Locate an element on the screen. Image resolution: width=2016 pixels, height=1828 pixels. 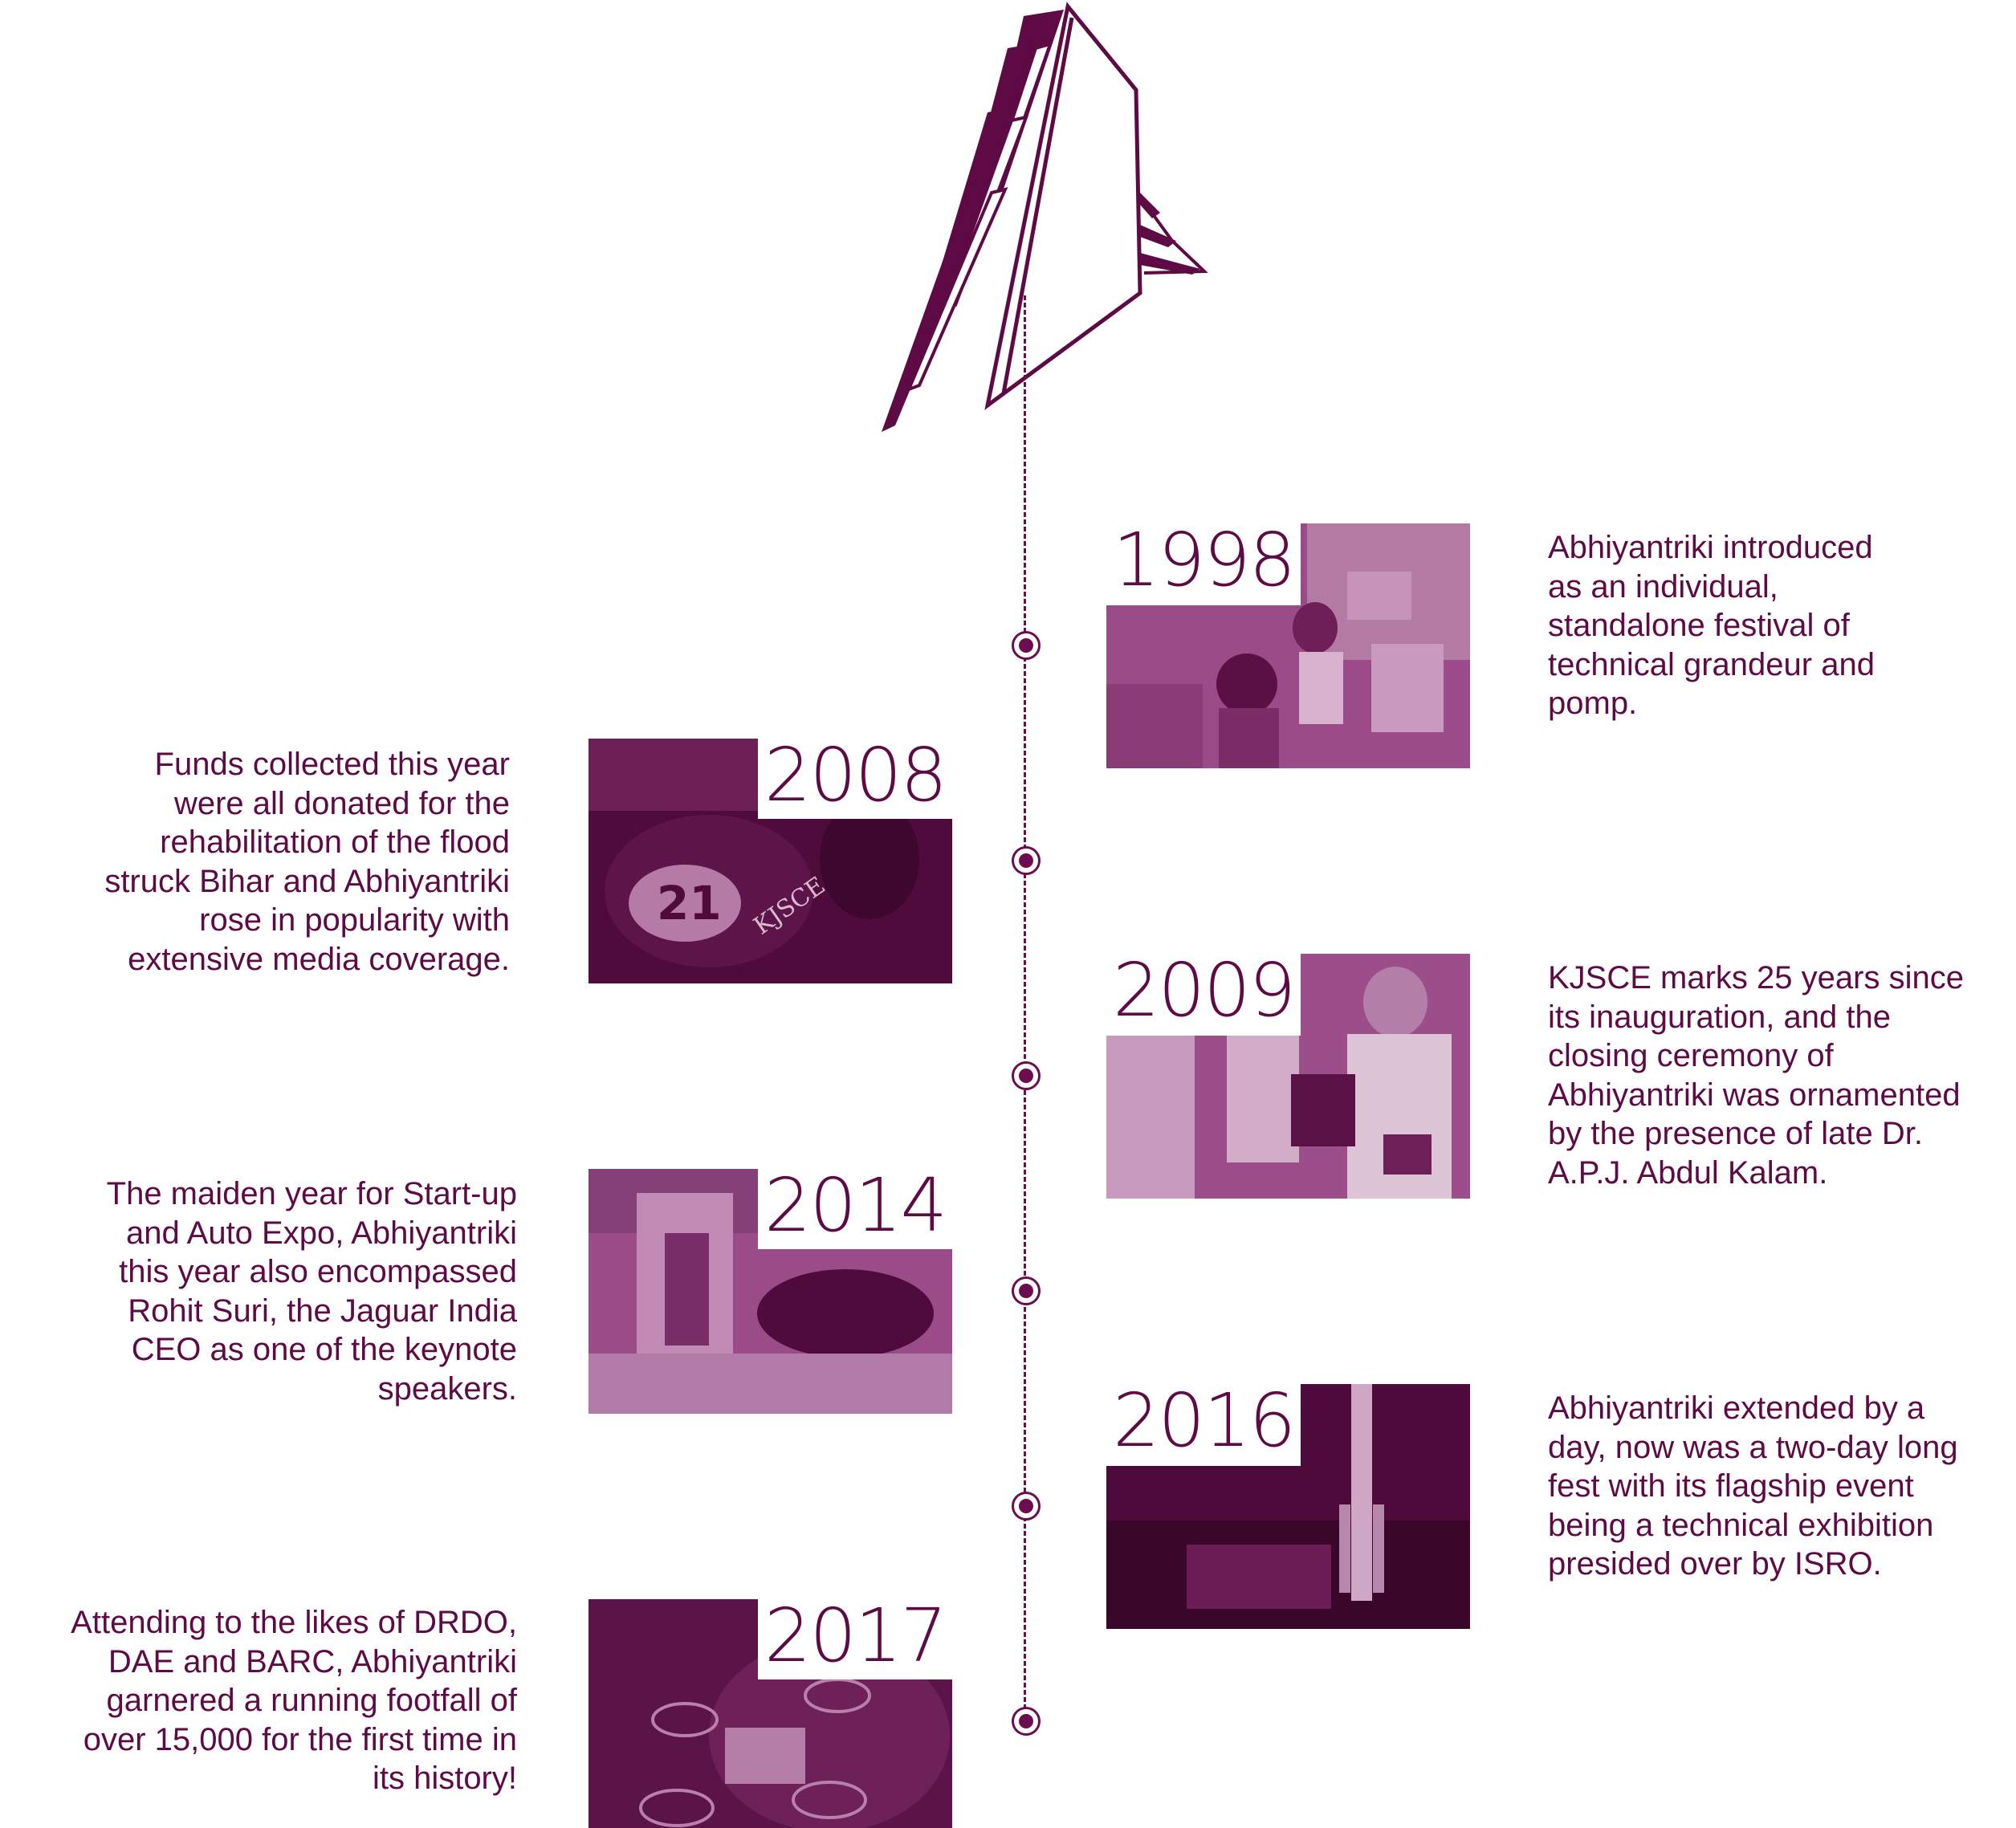
timeline-dot-2016 is located at coordinates (1026, 1507).